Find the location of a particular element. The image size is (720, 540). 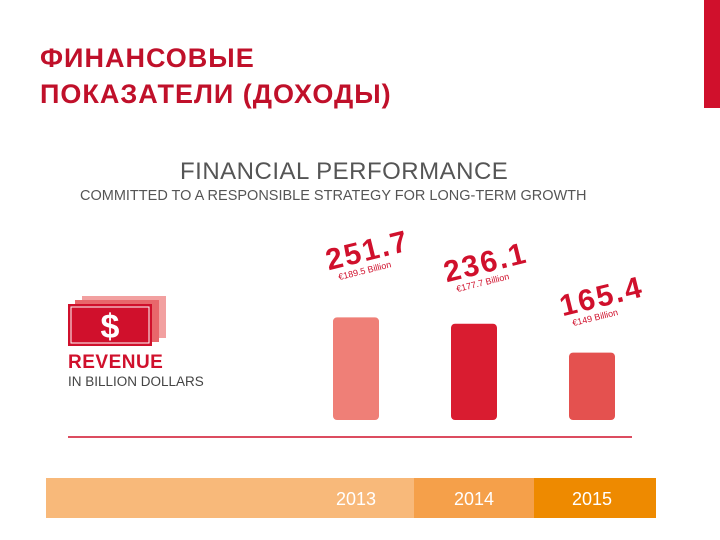

infographic-title: FINANCIAL PERFORMANCE is located at coordinates (344, 171).